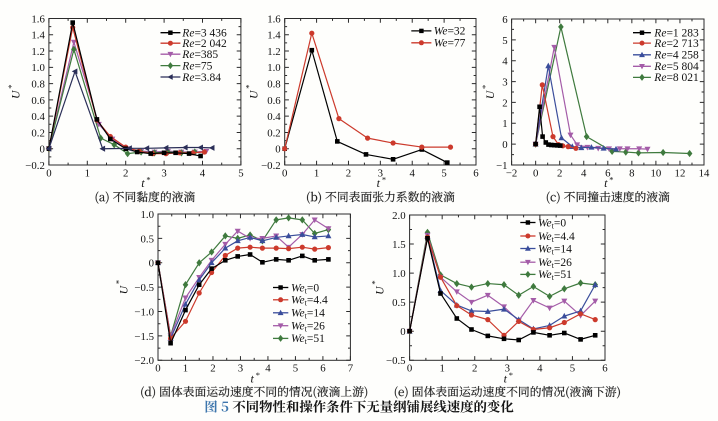  What do you see at coordinates (196, 66) in the screenshot?
I see `svg-text: Re=75` at bounding box center [196, 66].